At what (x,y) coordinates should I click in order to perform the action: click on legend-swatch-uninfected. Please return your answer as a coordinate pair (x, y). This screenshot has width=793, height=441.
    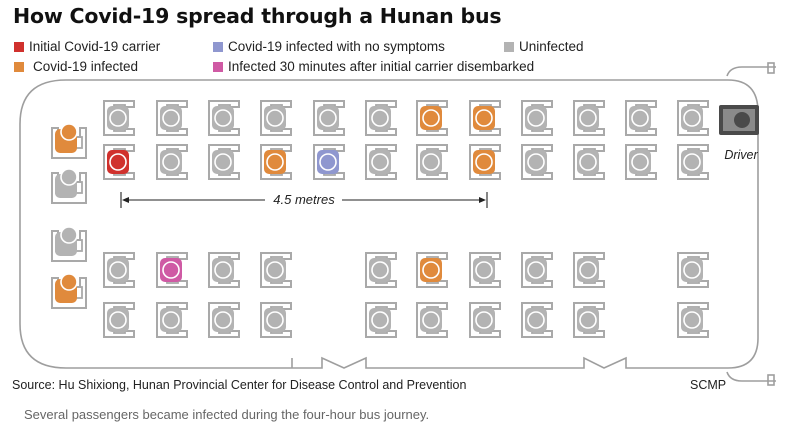
    Looking at the image, I should click on (509, 46).